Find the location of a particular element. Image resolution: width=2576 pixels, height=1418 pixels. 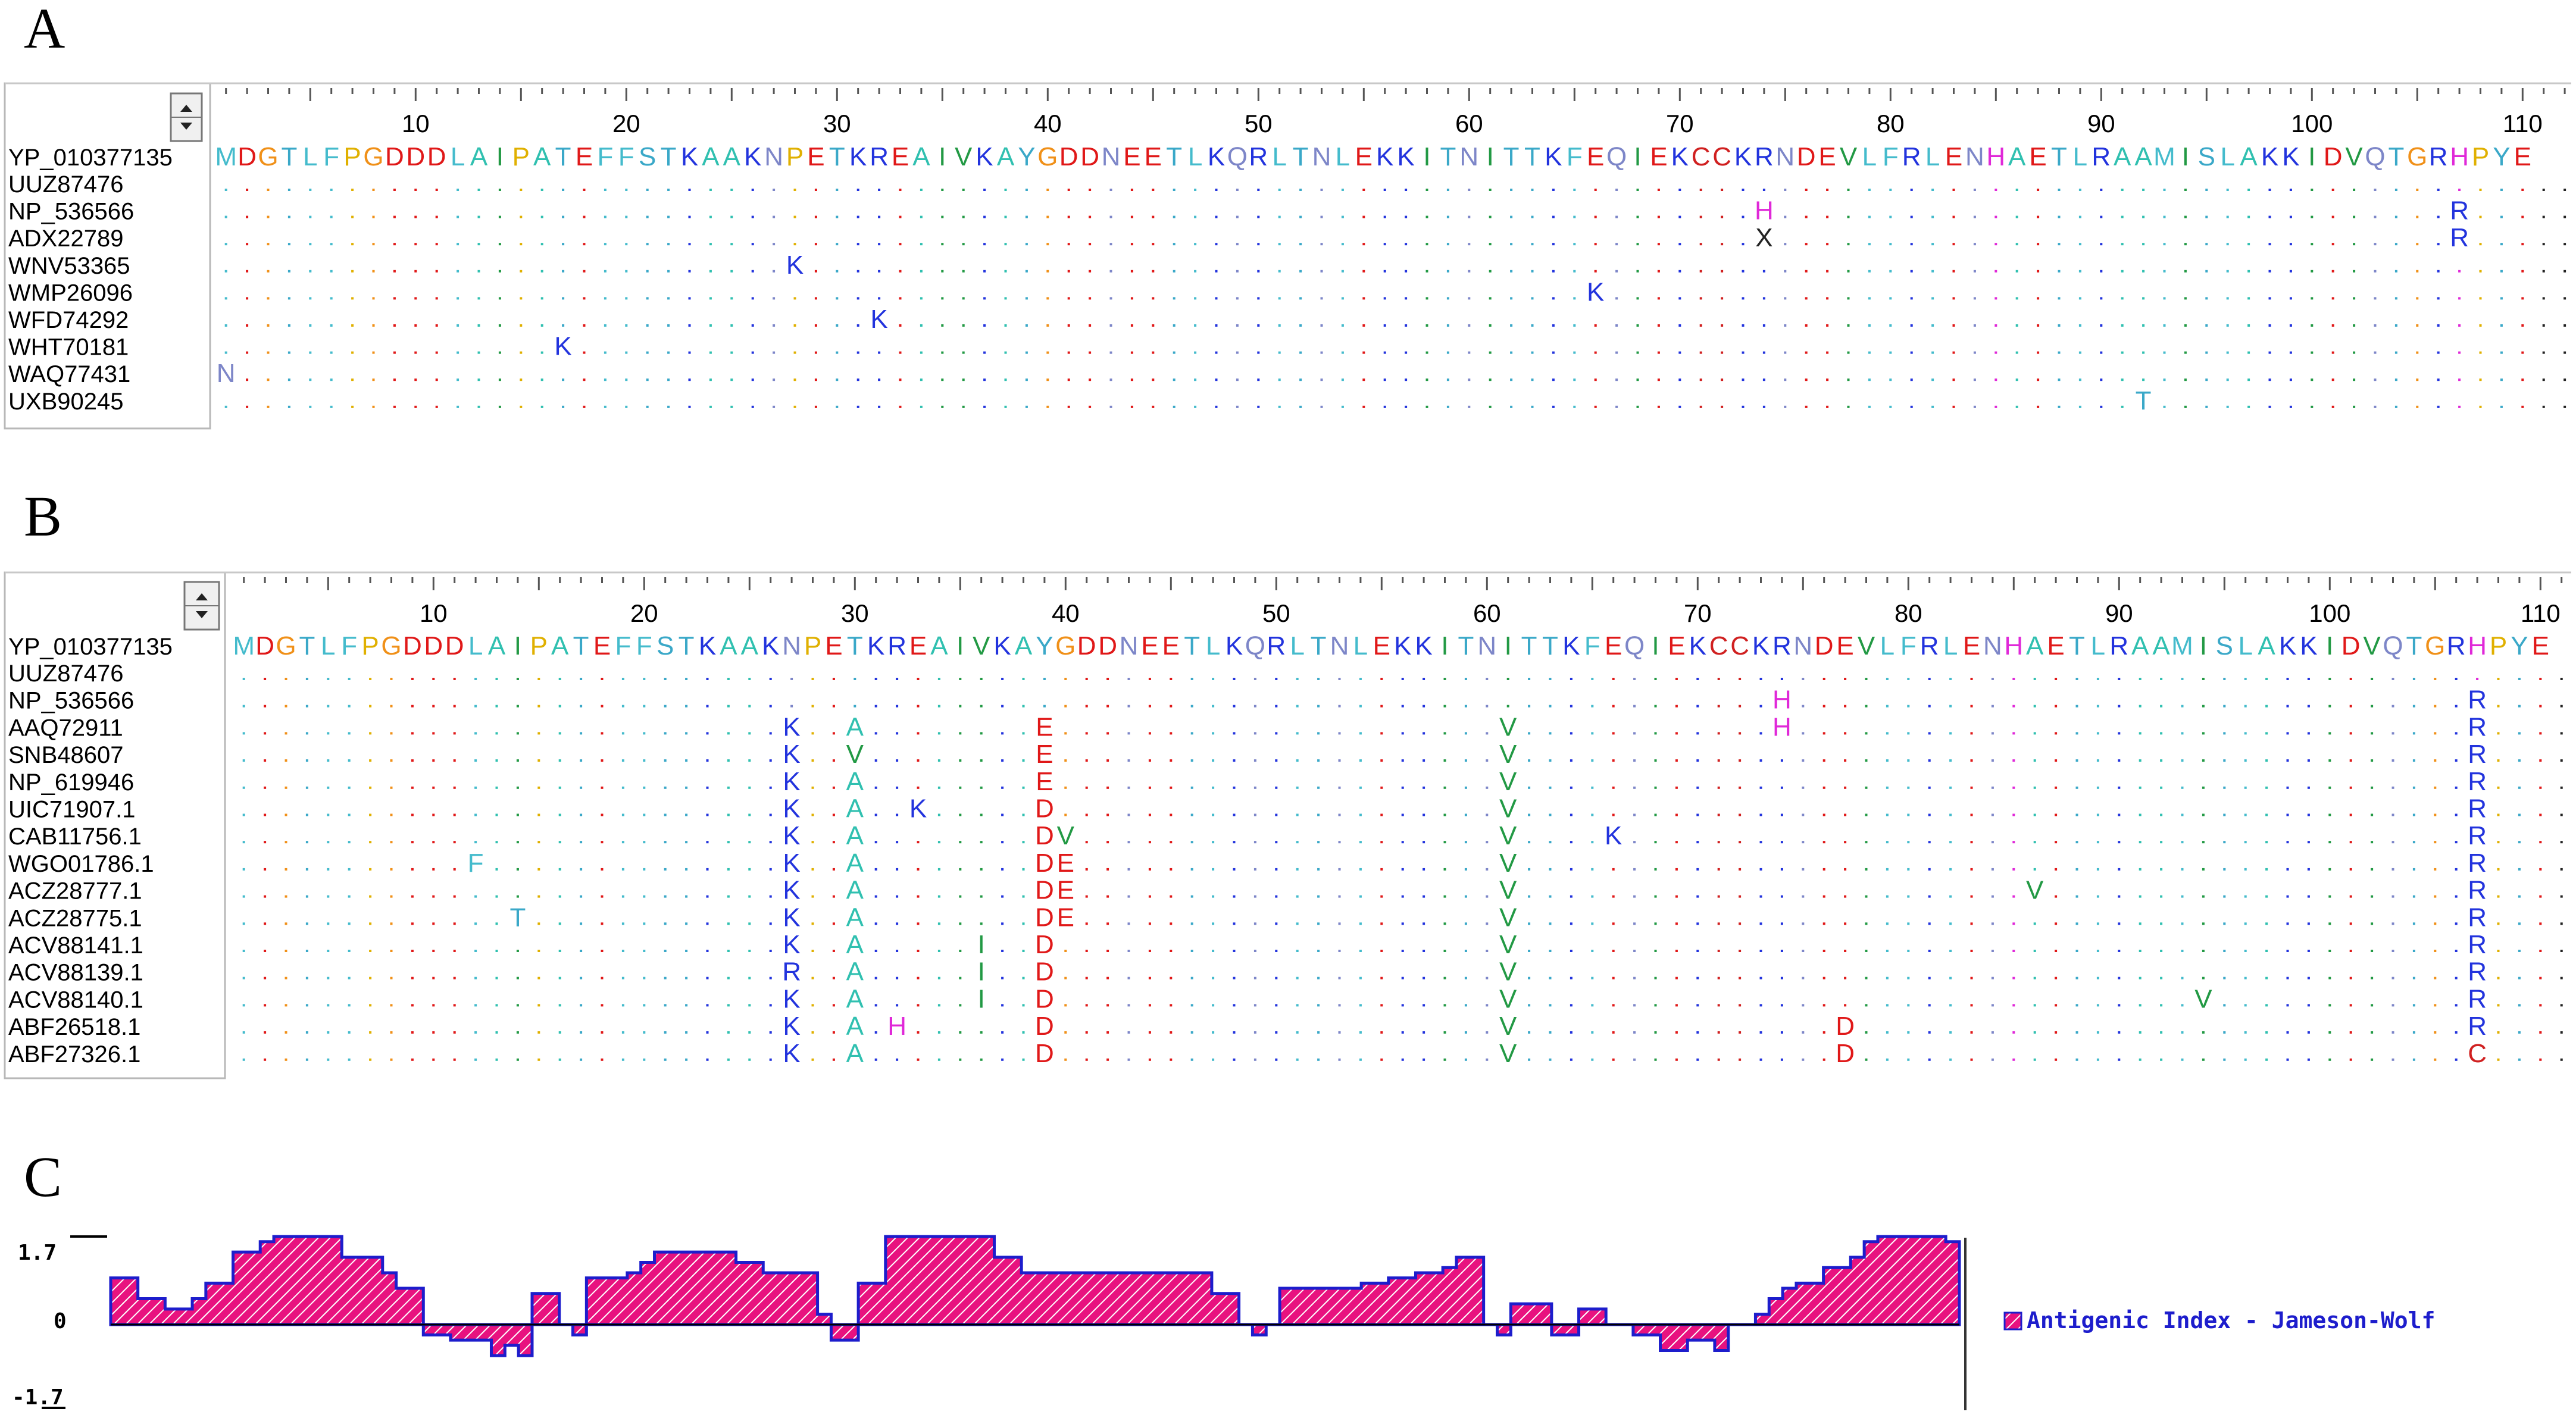

reference-residue: K is located at coordinates (1553, 156).